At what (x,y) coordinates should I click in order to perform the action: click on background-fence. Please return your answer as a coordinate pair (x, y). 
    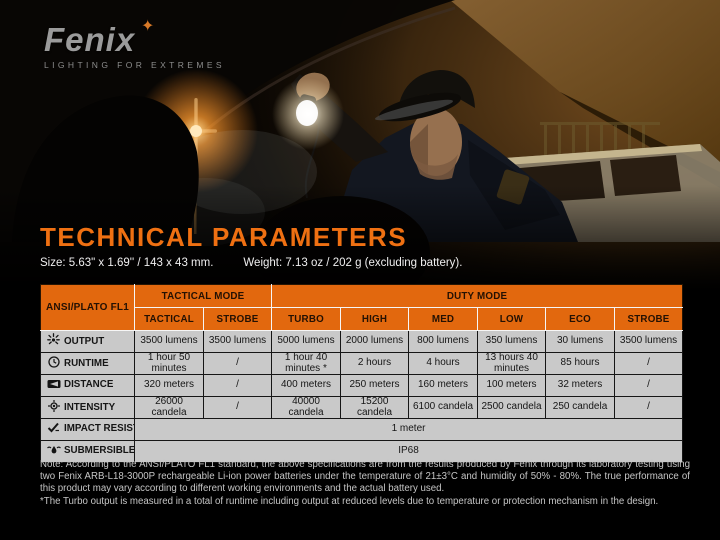
    Looking at the image, I should click on (600, 139).